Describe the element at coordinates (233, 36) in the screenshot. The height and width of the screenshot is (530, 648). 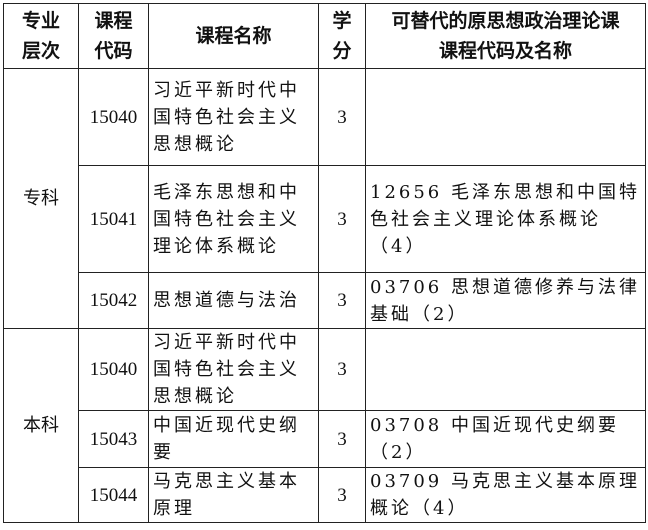
I see `header-name: 课程名称` at that location.